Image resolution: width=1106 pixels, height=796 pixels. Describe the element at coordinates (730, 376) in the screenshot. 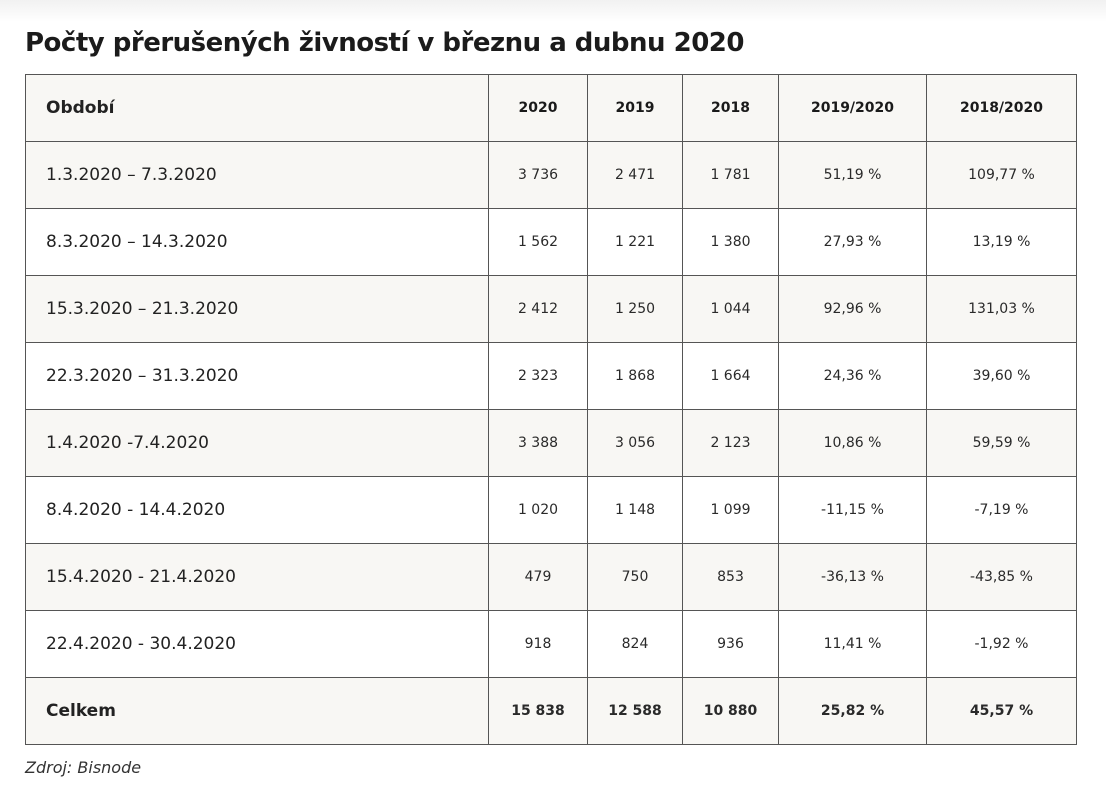

I see `cell-2018: 1 664` at that location.